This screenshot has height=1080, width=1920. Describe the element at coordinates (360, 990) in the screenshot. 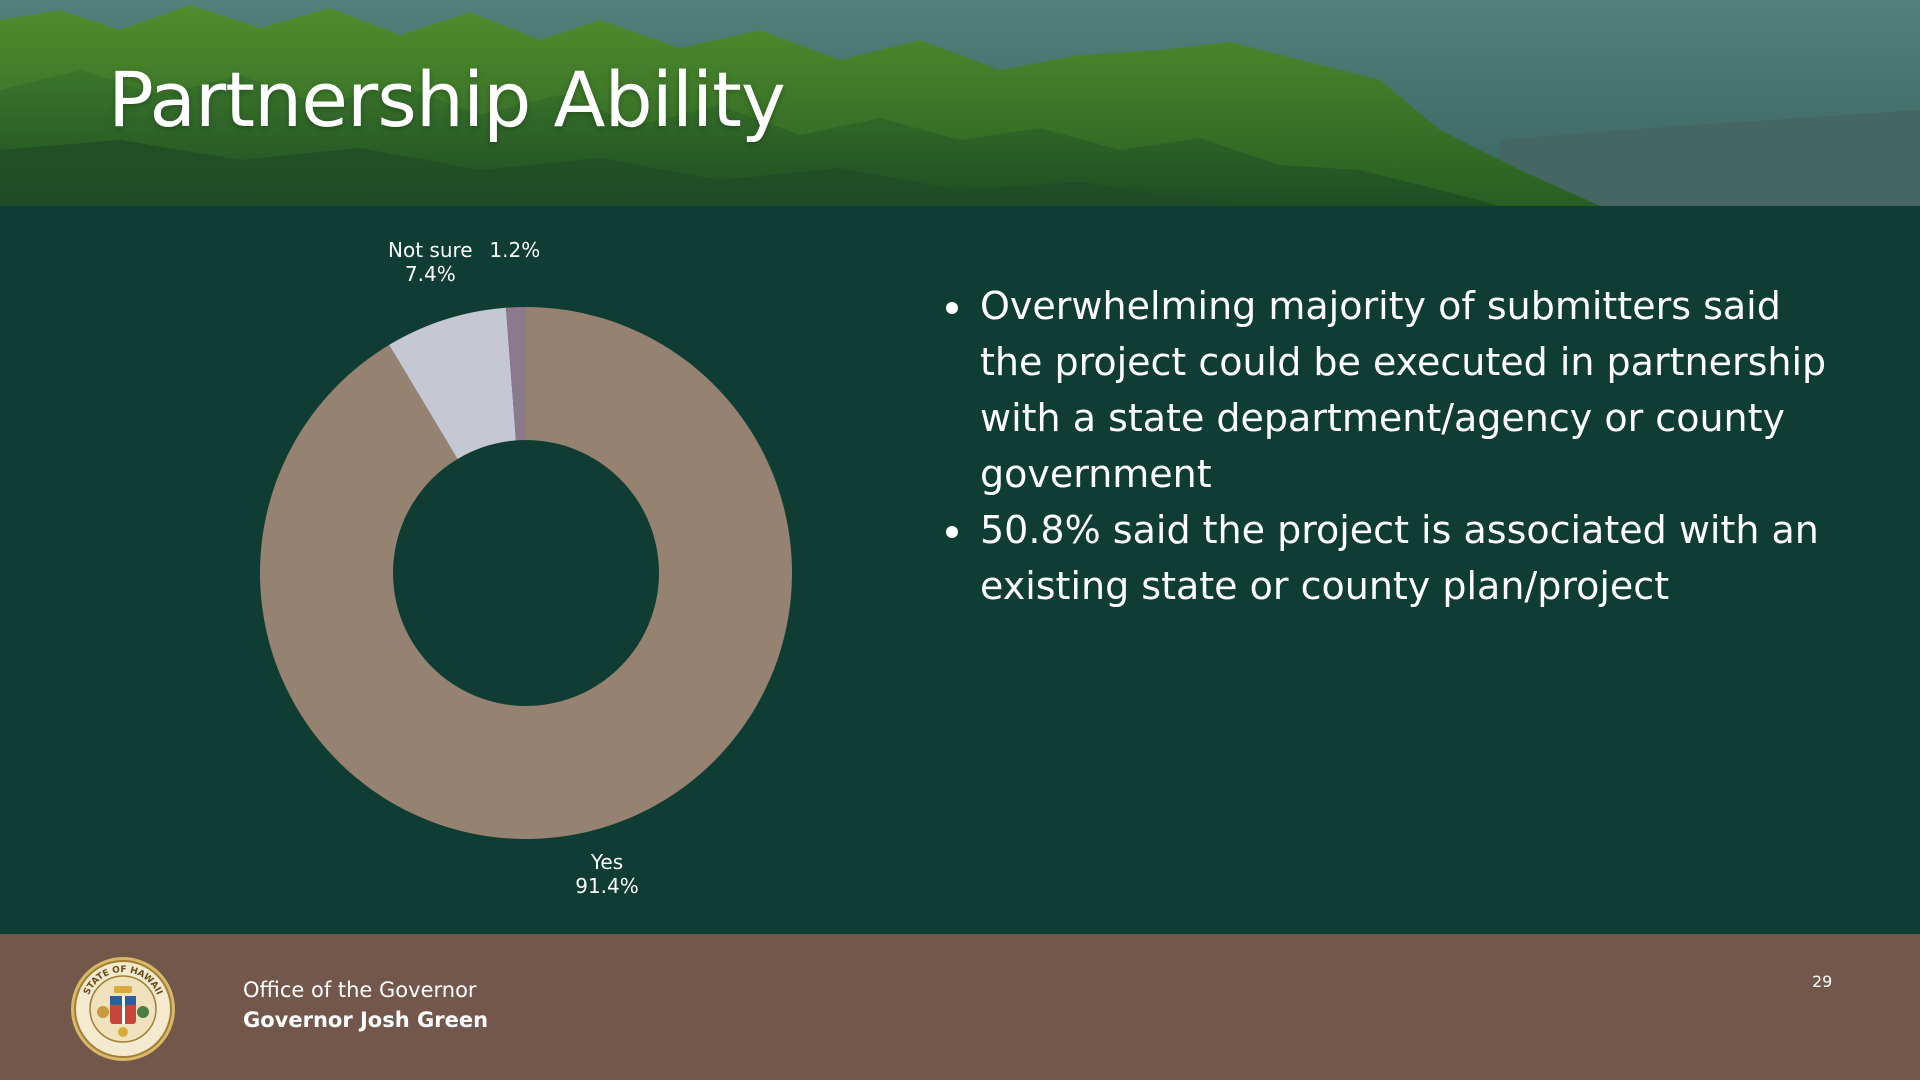

I see `office-label: Office of the Governor` at that location.